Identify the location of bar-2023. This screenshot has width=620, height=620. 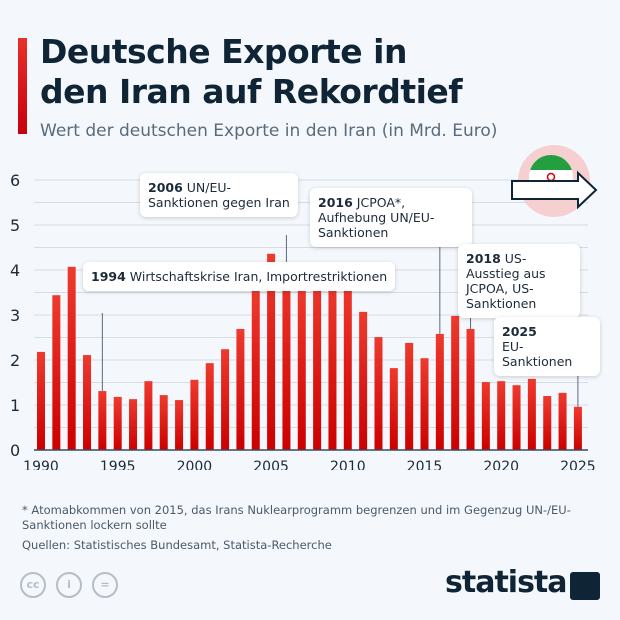
(547, 423).